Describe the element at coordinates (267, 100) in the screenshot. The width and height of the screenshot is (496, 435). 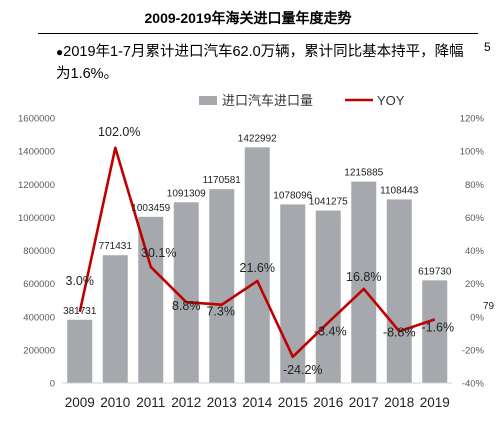
I see `legend-bar-label: 进口汽车进口量` at that location.